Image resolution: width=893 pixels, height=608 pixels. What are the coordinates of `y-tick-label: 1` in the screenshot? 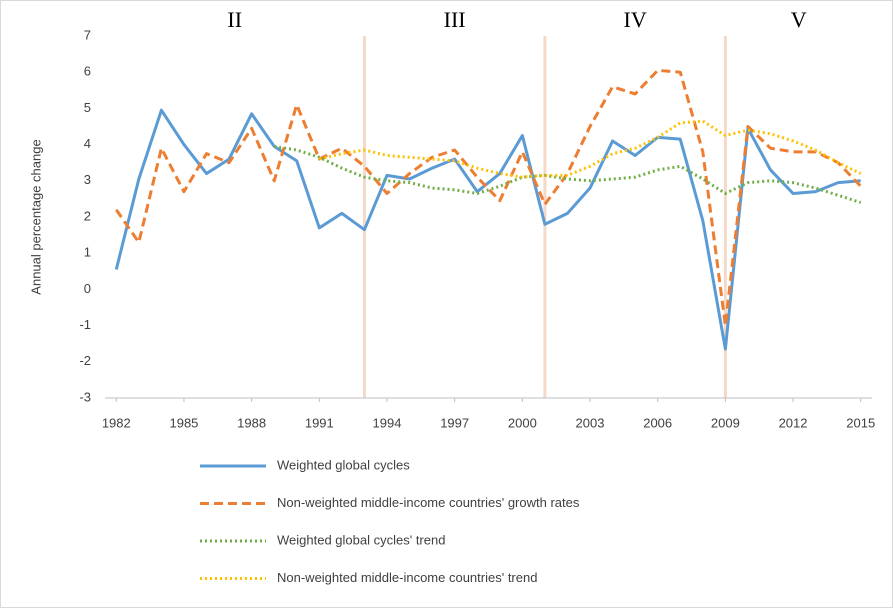 It's located at (87, 252).